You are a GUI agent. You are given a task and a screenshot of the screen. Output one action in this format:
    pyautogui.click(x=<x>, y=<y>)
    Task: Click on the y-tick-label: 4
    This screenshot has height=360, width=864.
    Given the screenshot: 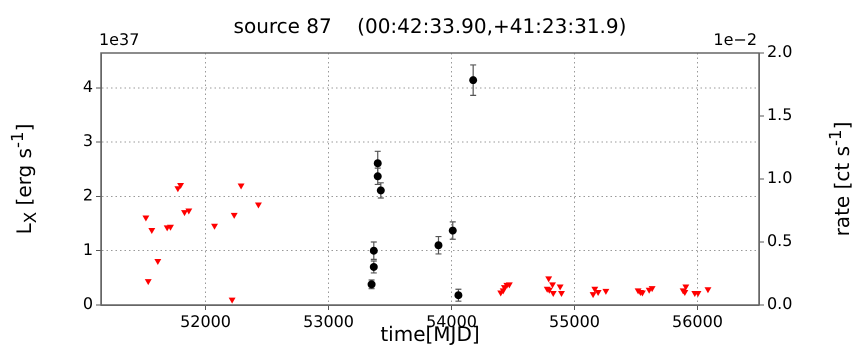 What is the action you would take?
    pyautogui.click(x=87, y=86)
    